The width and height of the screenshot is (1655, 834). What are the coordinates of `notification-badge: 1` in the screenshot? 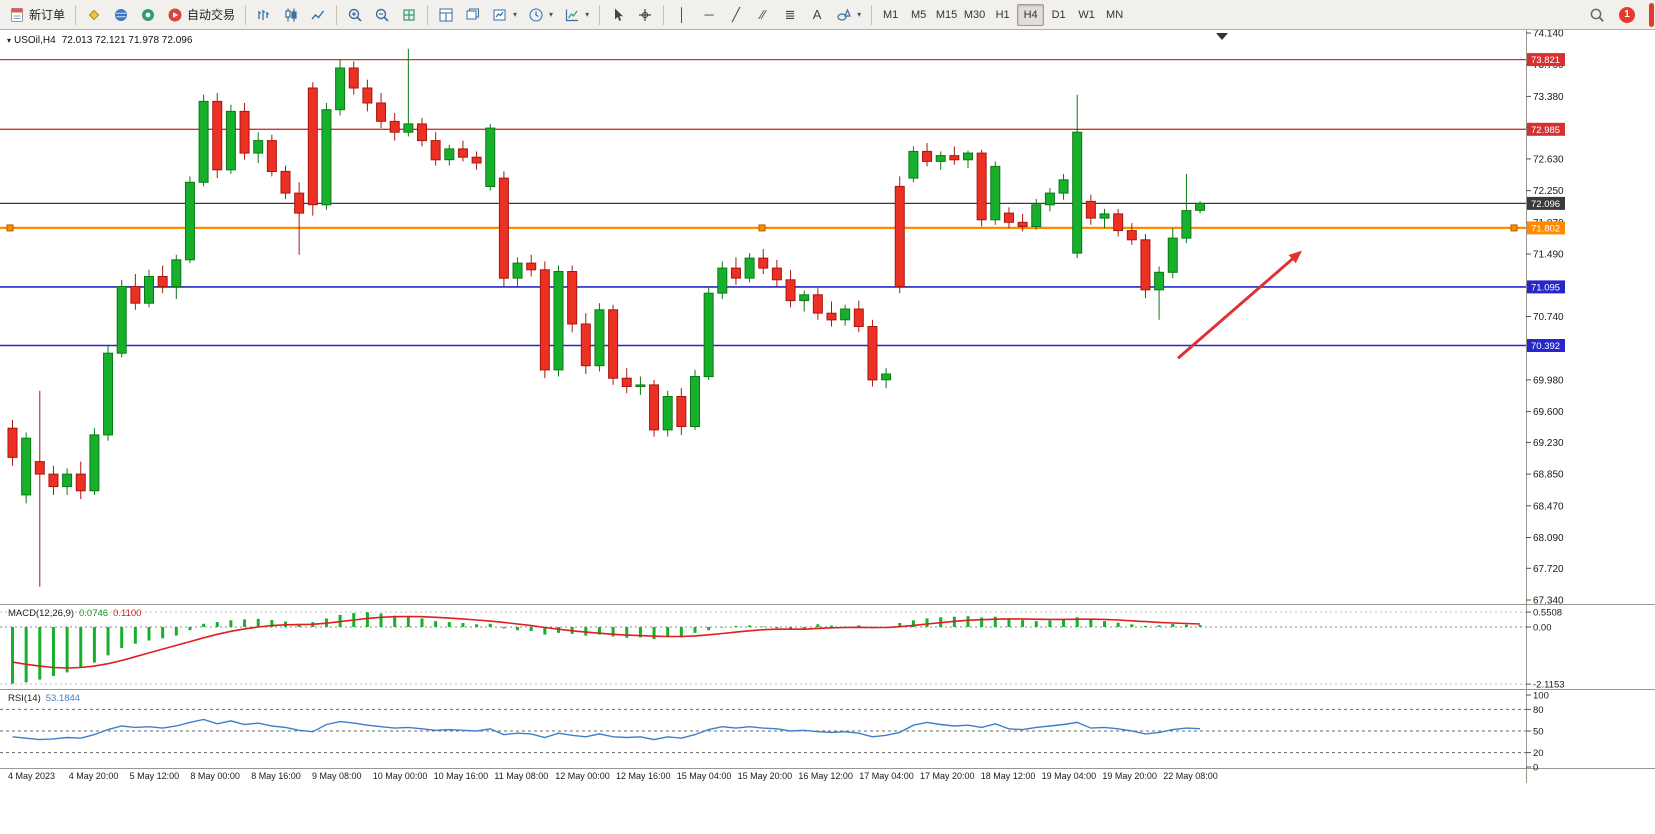 It's located at (1627, 14).